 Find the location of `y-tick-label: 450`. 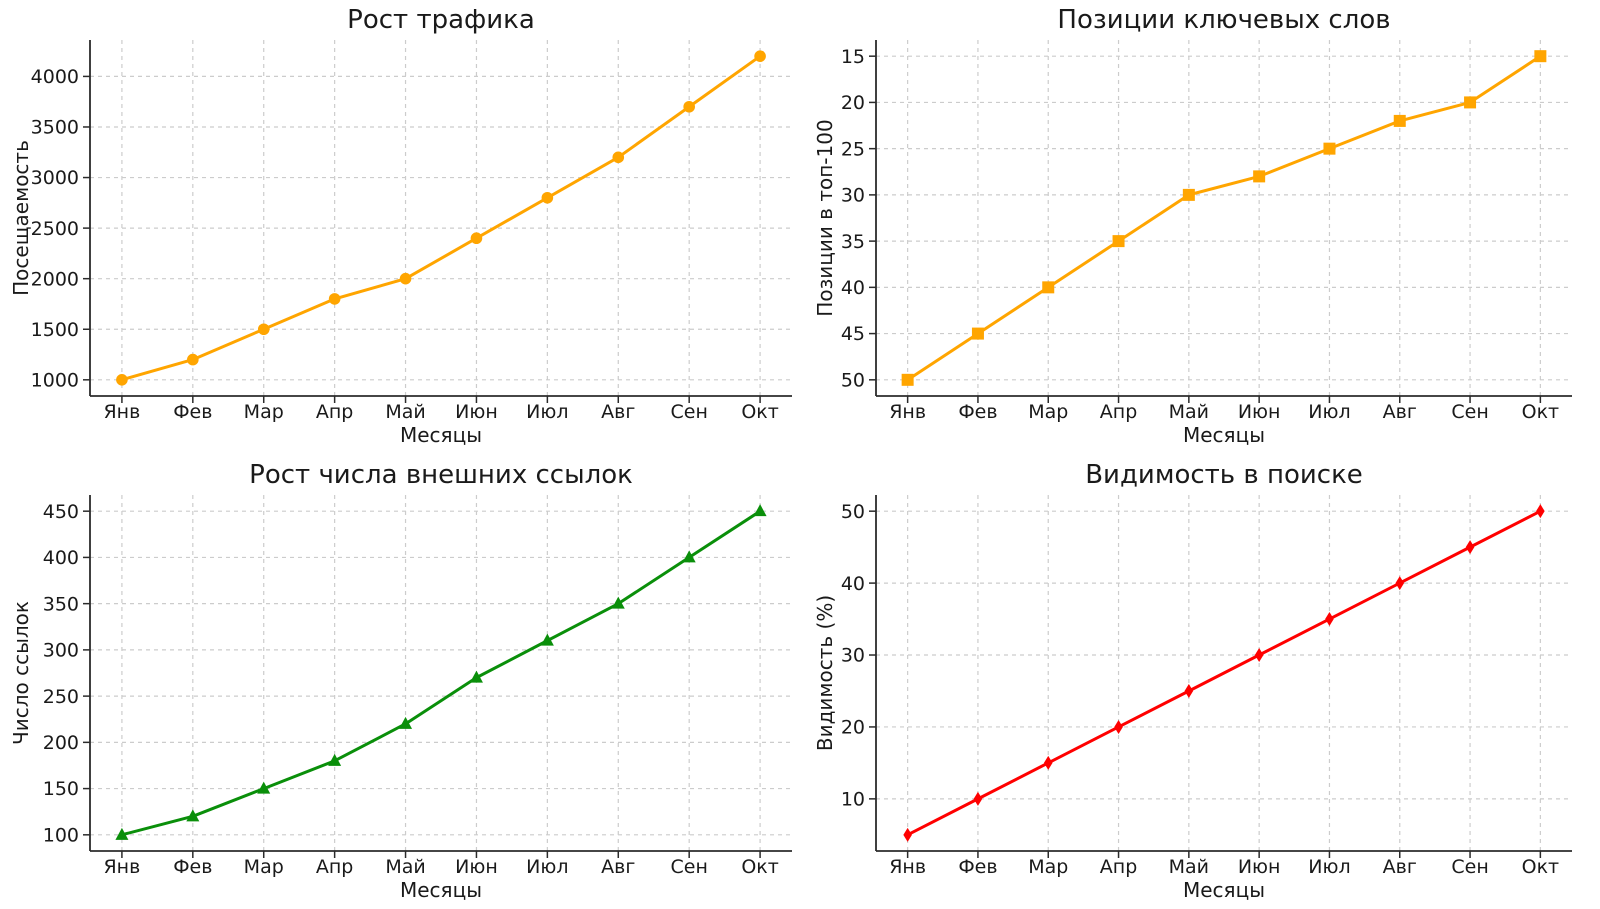

y-tick-label: 450 is located at coordinates (61, 512).